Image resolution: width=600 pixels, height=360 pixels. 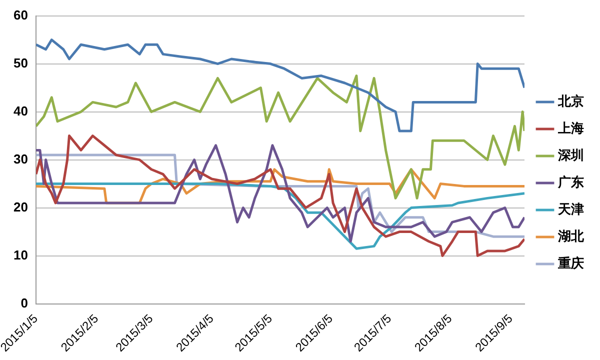 What do you see at coordinates (570, 263) in the screenshot?
I see `legend-label: 重庆` at bounding box center [570, 263].